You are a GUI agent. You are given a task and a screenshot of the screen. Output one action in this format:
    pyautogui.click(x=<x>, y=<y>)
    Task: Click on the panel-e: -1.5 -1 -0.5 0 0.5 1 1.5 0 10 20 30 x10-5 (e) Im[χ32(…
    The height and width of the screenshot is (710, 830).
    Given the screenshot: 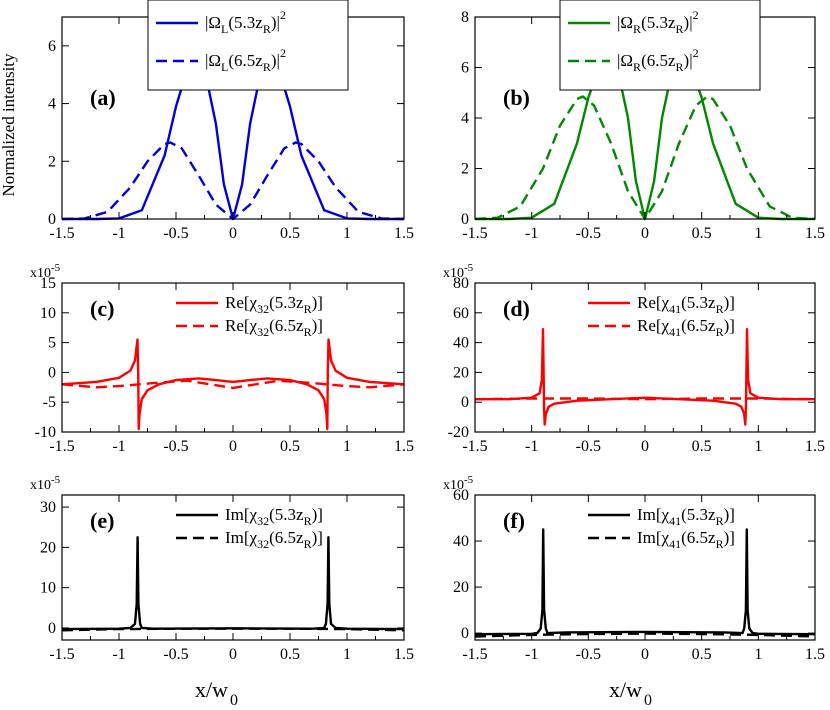 What is the action you would take?
    pyautogui.click(x=222, y=568)
    